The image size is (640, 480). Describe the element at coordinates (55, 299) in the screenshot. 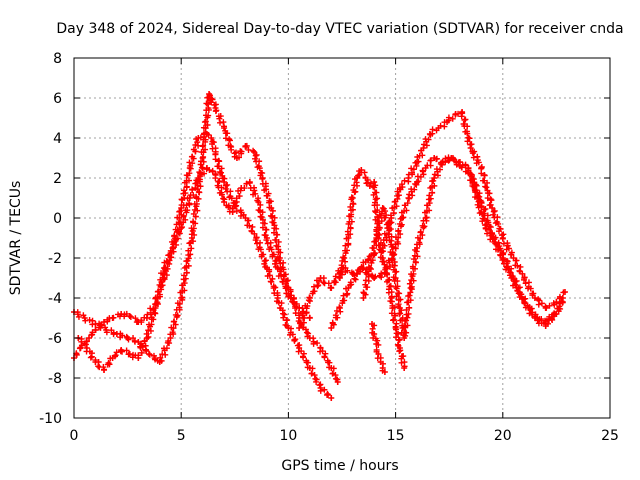

I see `y-tick-label: -4` at that location.